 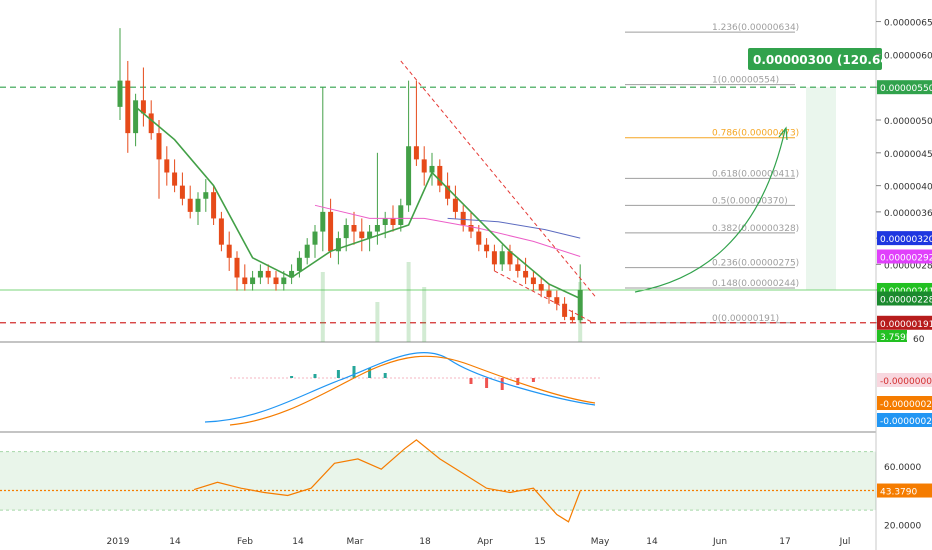 What do you see at coordinates (750, 201) in the screenshot?
I see `fib-level-label: 0.5(0.00000370)` at bounding box center [750, 201].